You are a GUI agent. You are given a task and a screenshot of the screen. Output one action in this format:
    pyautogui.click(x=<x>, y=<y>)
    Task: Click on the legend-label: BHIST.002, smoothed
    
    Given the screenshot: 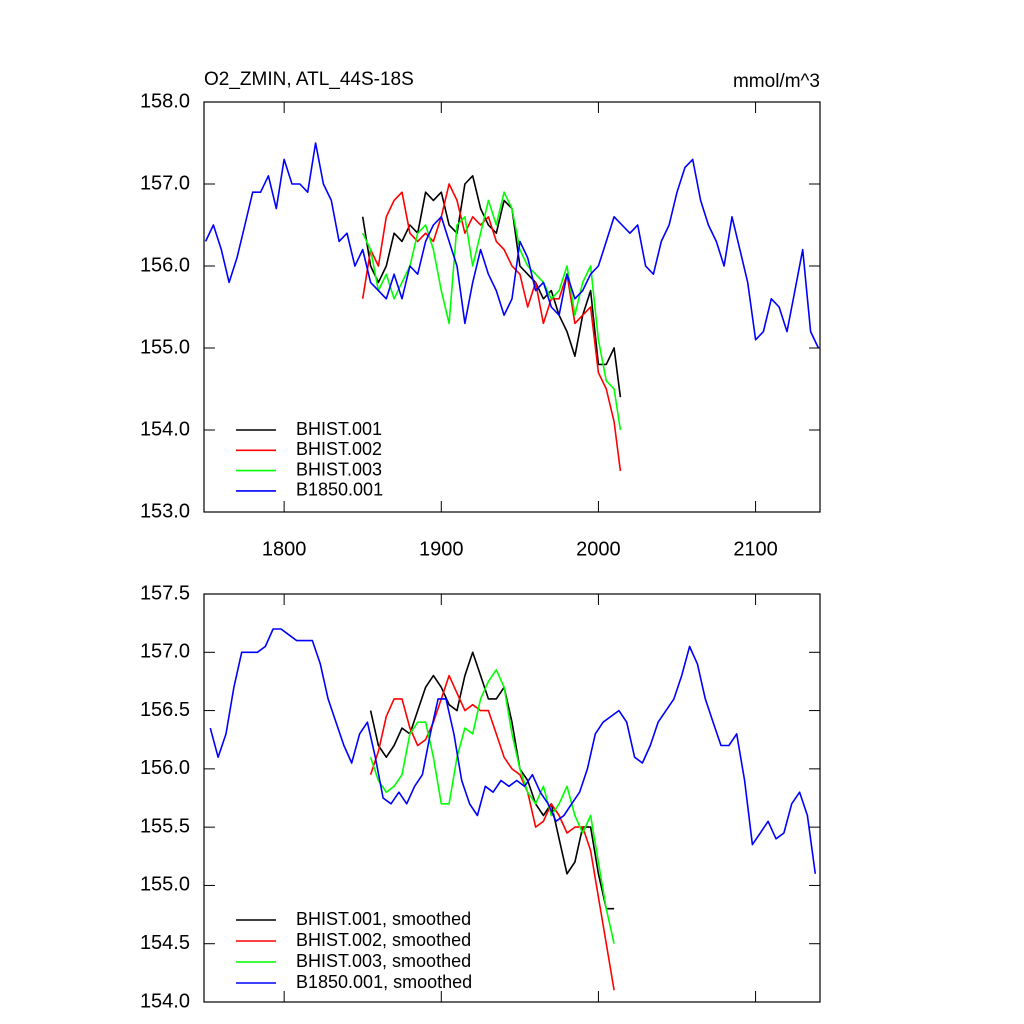 What is the action you would take?
    pyautogui.click(x=383, y=940)
    